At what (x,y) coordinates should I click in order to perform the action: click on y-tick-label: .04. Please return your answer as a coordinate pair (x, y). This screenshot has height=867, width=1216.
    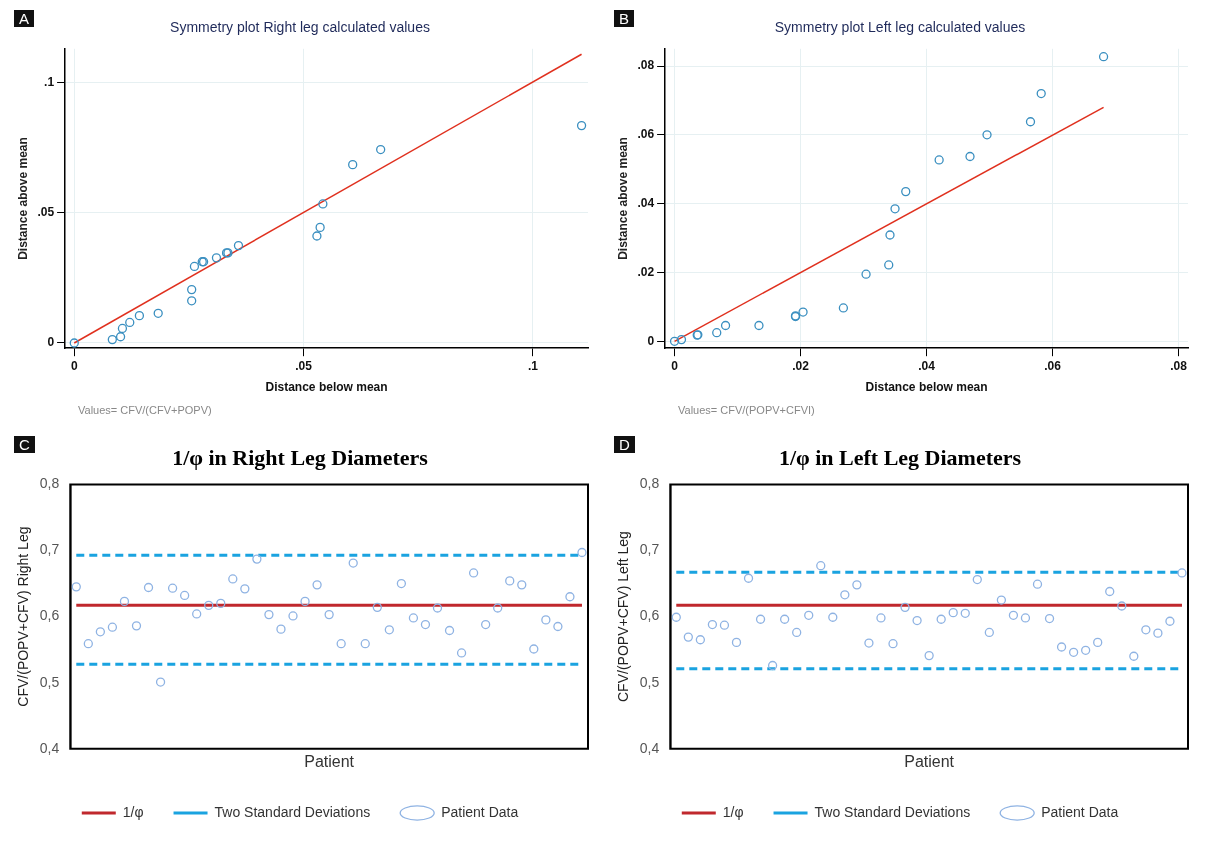
    Looking at the image, I should click on (646, 202).